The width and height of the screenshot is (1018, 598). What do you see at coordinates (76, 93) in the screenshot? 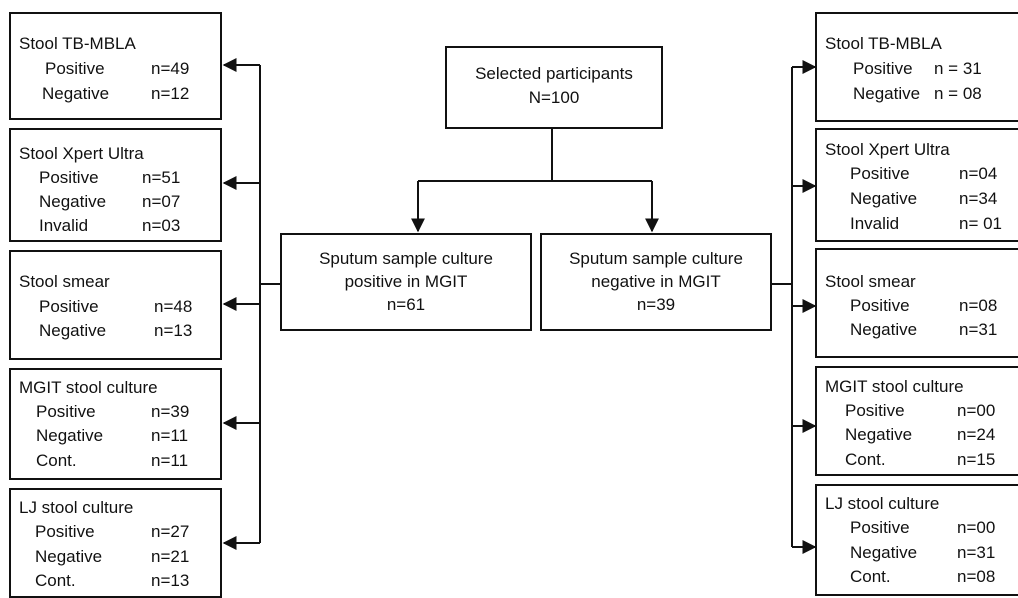
I see `left-tbmbla-negative-label: Negative` at bounding box center [76, 93].